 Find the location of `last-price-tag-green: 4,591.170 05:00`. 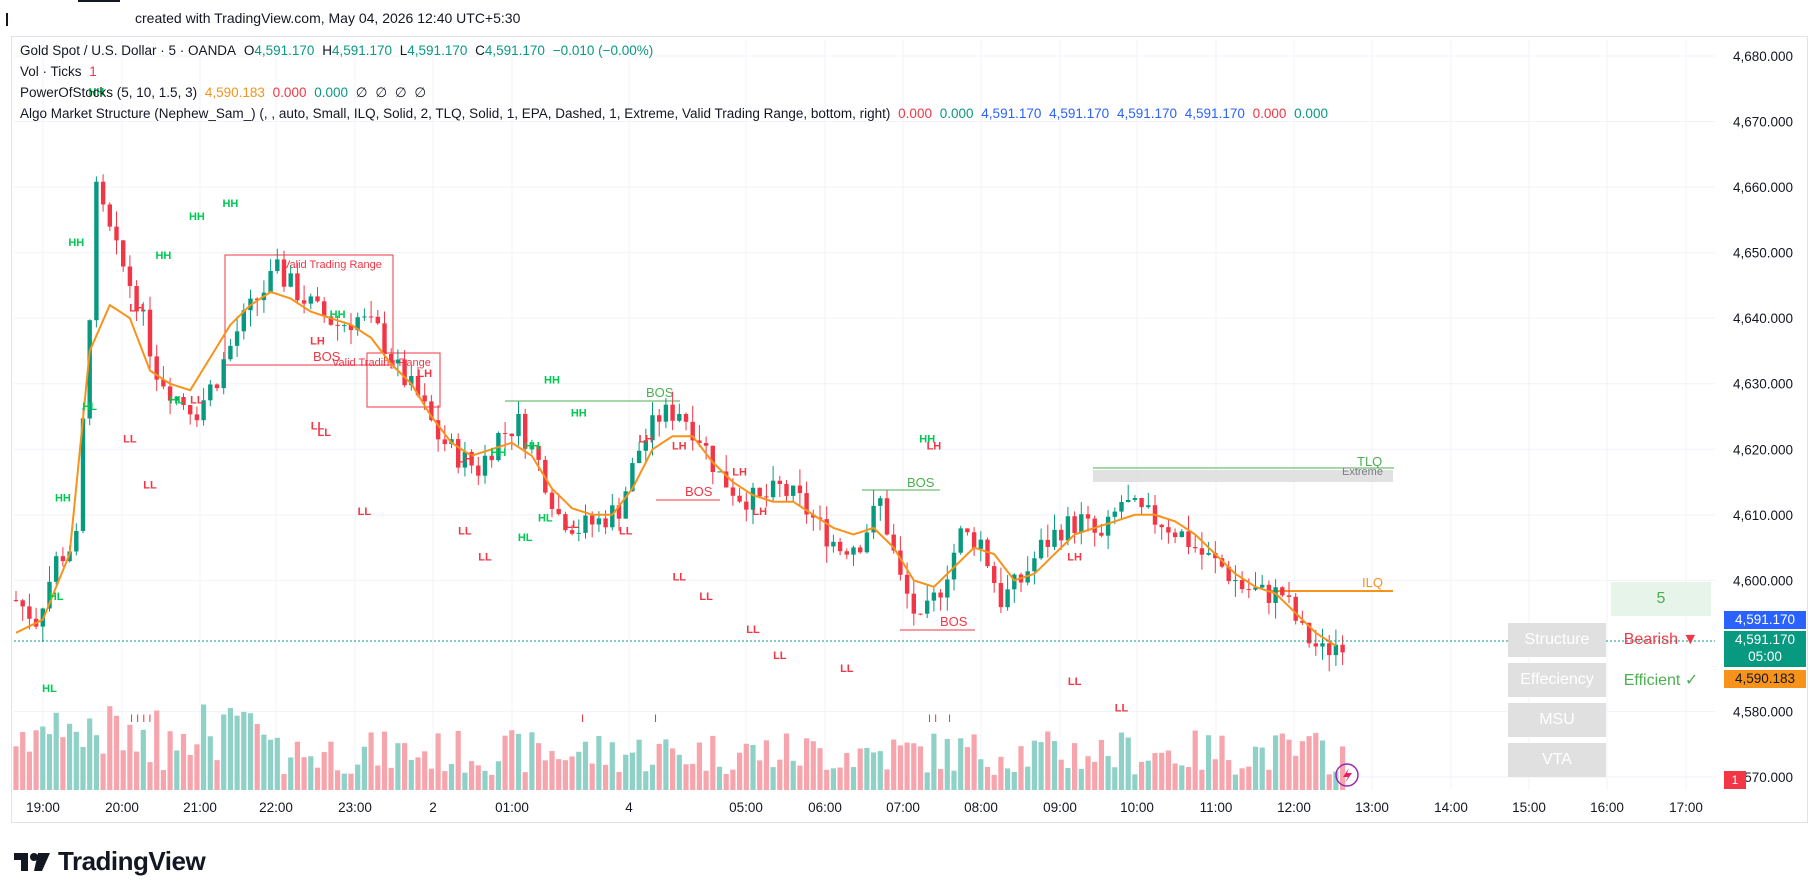

last-price-tag-green: 4,591.170 05:00 is located at coordinates (1765, 649).